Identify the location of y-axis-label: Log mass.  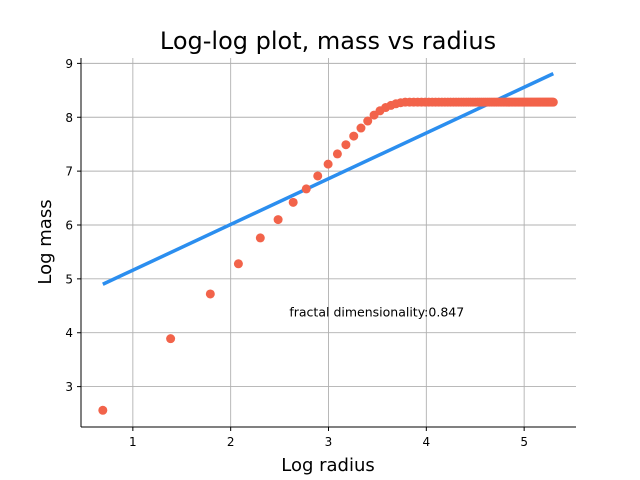
(45, 241).